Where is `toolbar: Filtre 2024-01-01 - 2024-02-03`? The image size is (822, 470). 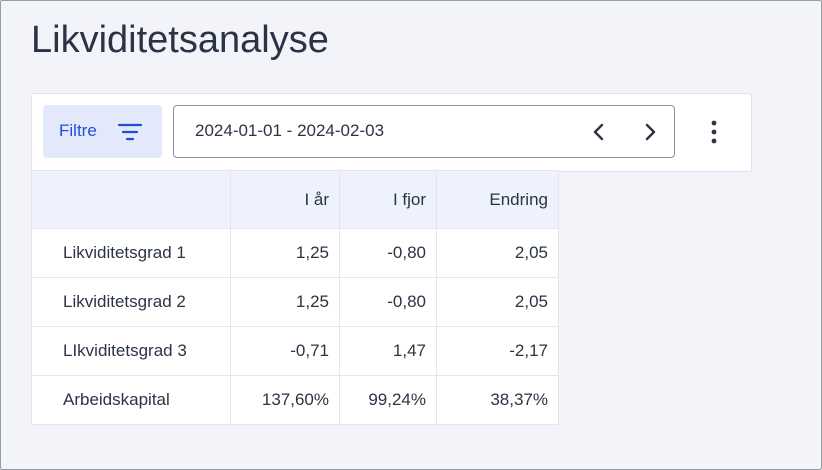 toolbar: Filtre 2024-01-01 - 2024-02-03 is located at coordinates (391, 132).